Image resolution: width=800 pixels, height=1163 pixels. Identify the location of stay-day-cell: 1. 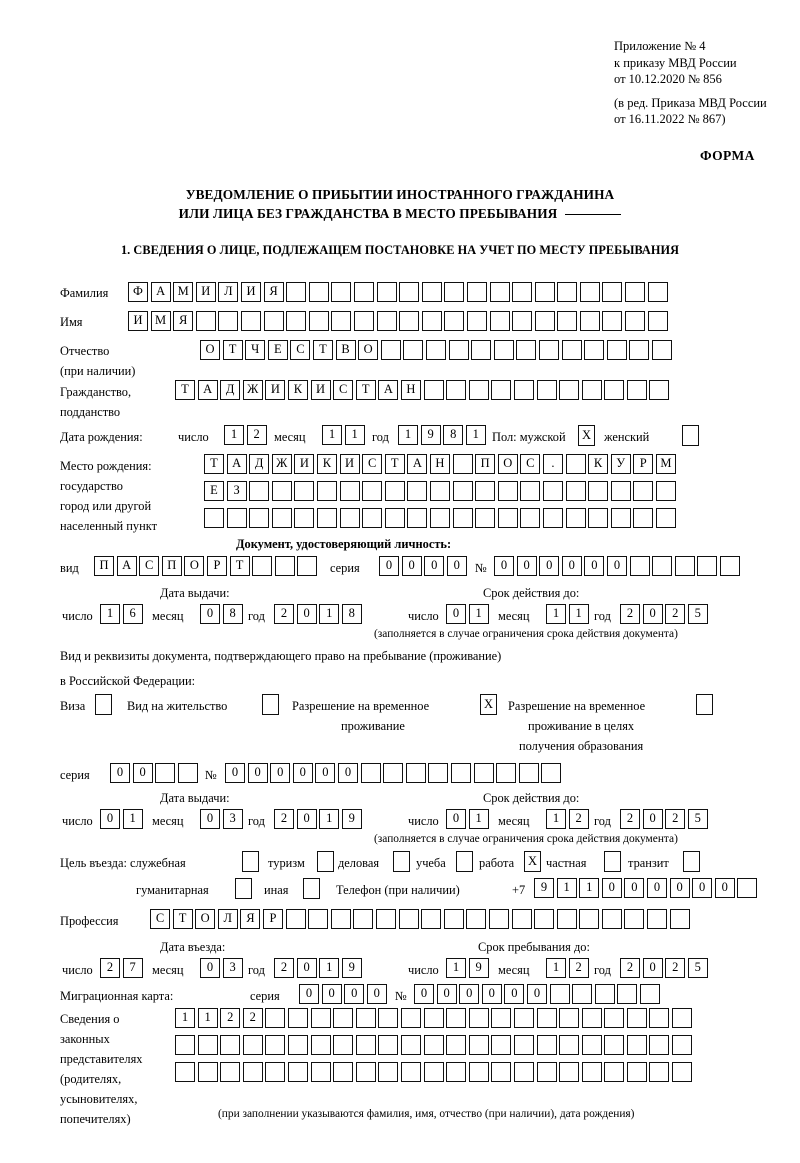
(456, 968).